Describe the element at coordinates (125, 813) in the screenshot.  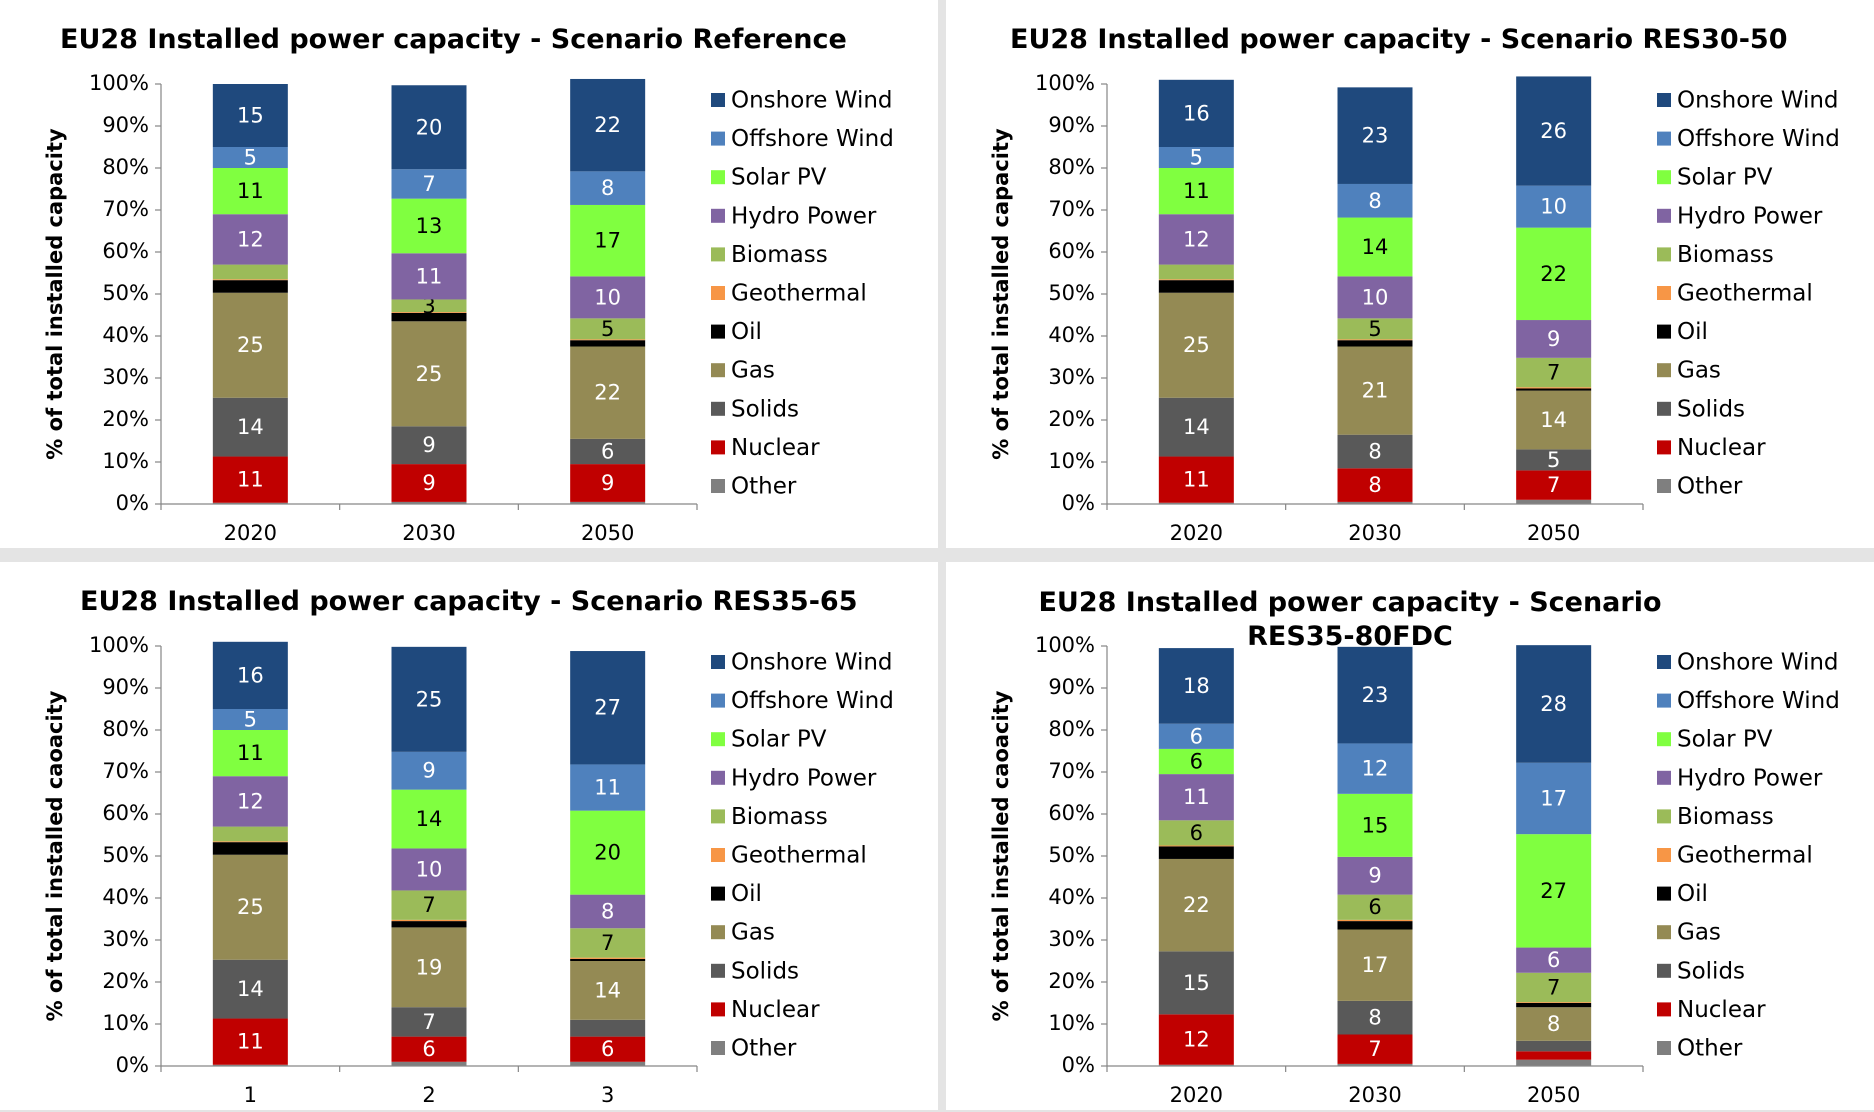
I see `y-tick-label: 60%` at that location.